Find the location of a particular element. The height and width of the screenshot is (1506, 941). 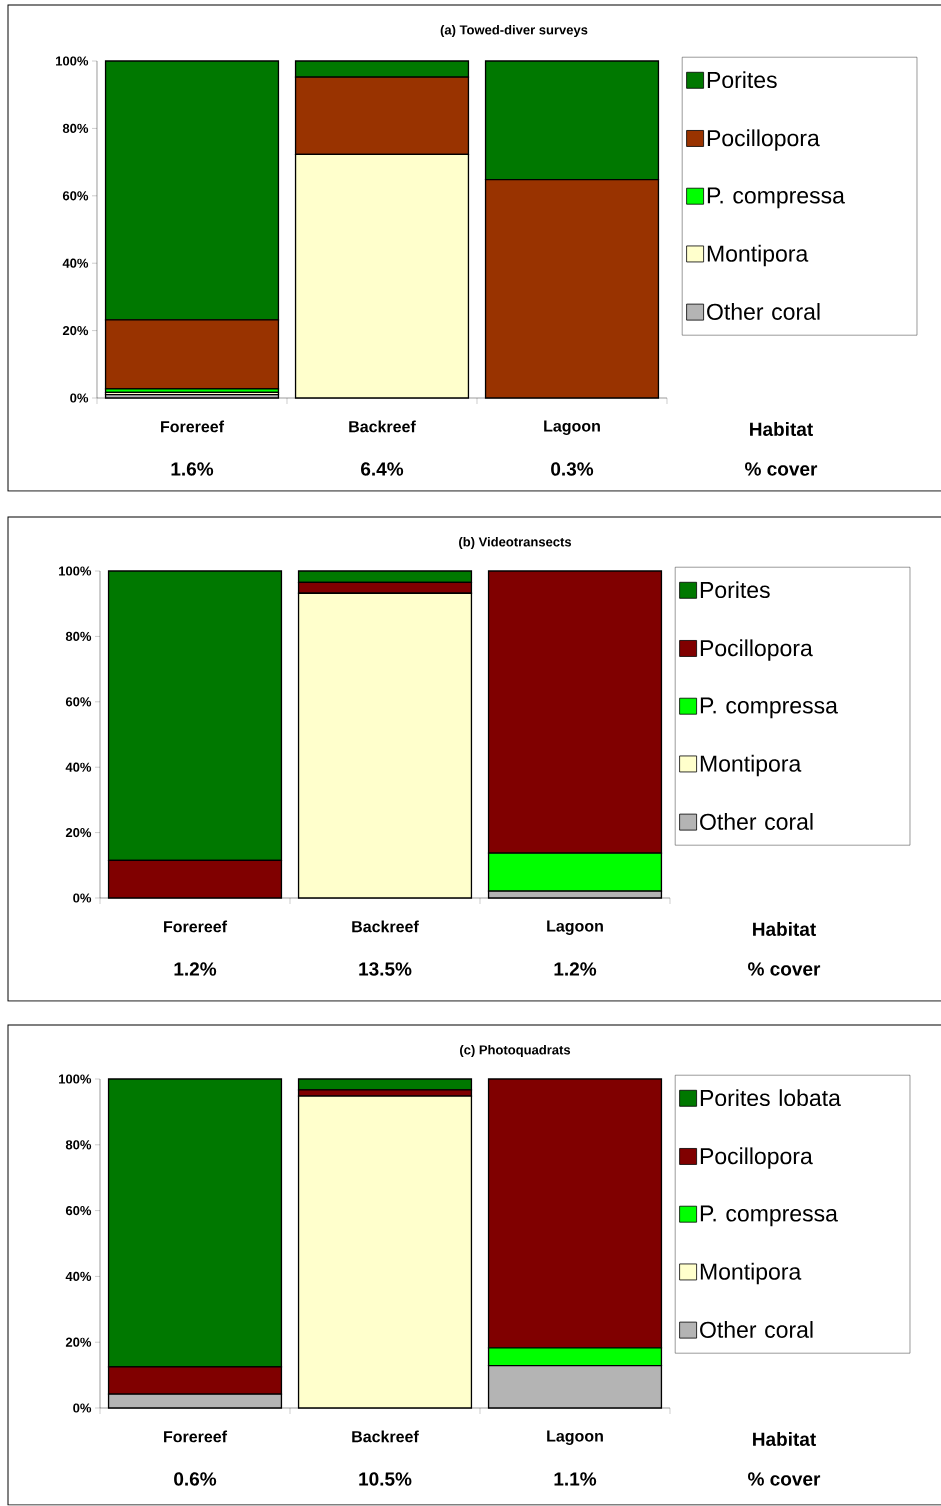

text: 13.5% is located at coordinates (385, 969).